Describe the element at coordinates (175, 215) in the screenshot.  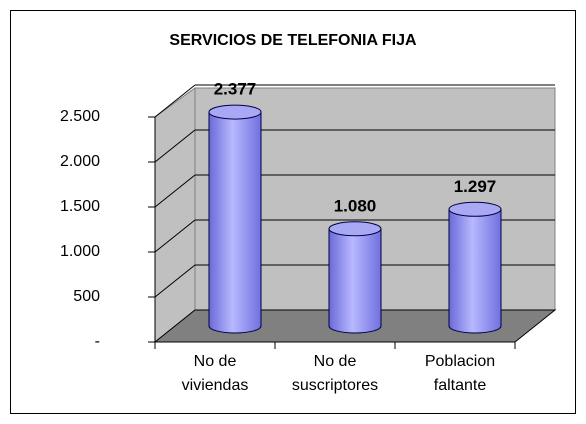
I see `side-wall` at that location.